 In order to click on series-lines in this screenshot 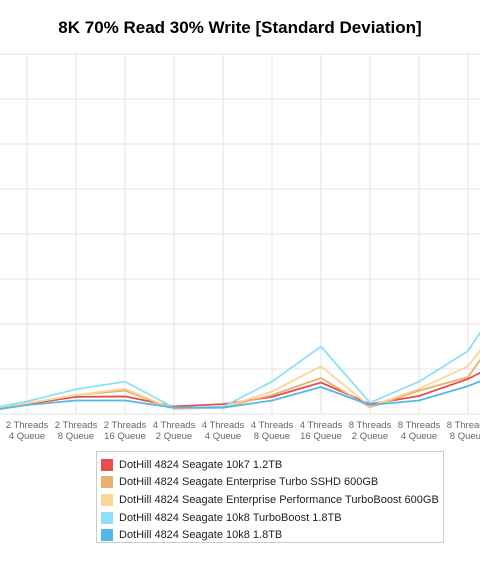, I will do `click(240, 370)`.